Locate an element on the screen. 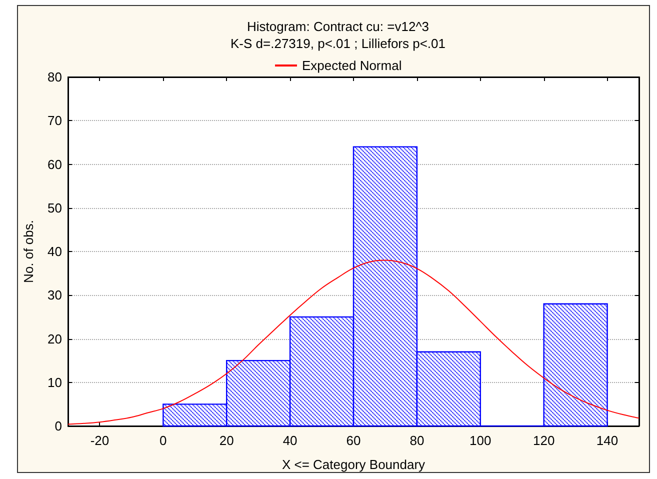  y-tick-label: 20 is located at coordinates (55, 338).